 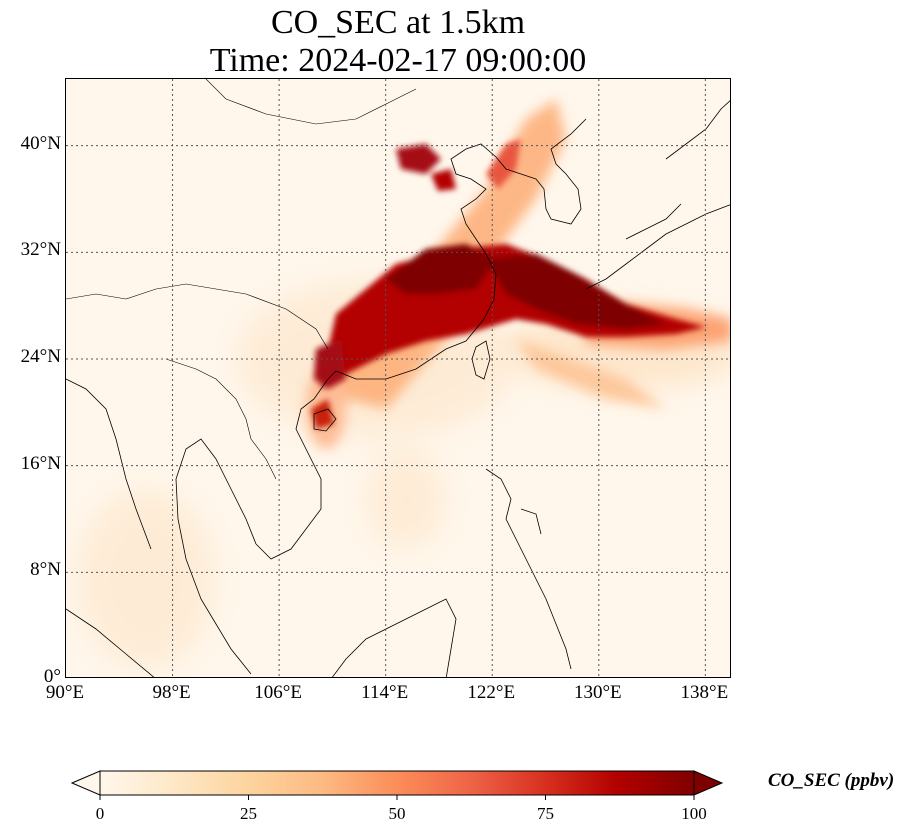 I want to click on dense-plume-core, so click(x=508, y=284).